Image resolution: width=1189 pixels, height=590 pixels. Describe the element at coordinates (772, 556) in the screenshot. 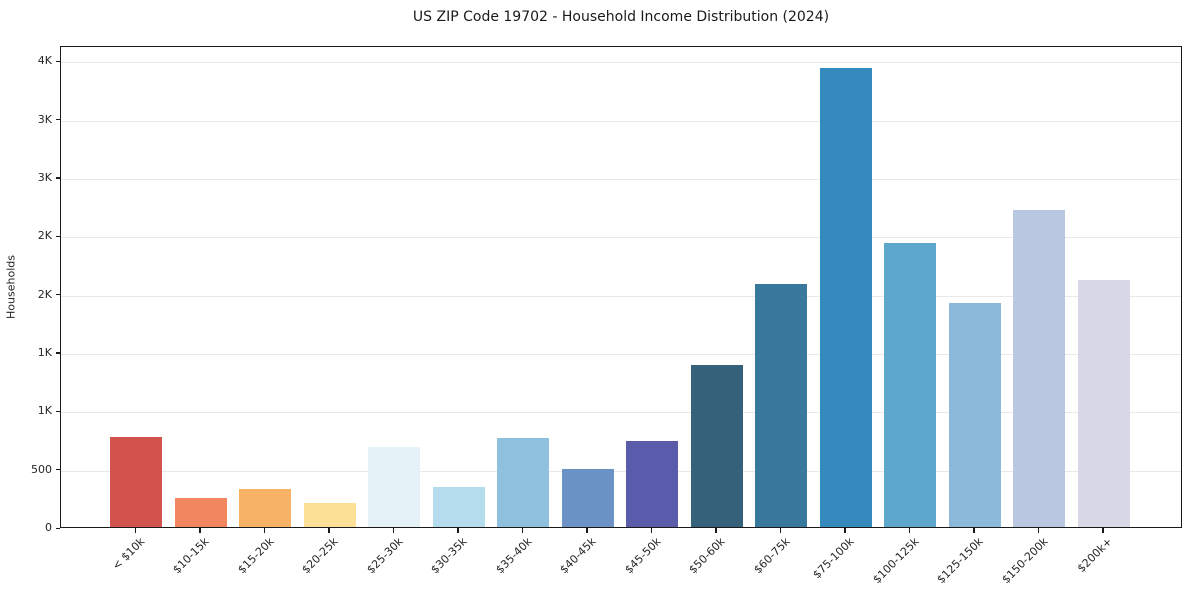

I see `x-tick-label: $60-75k` at that location.